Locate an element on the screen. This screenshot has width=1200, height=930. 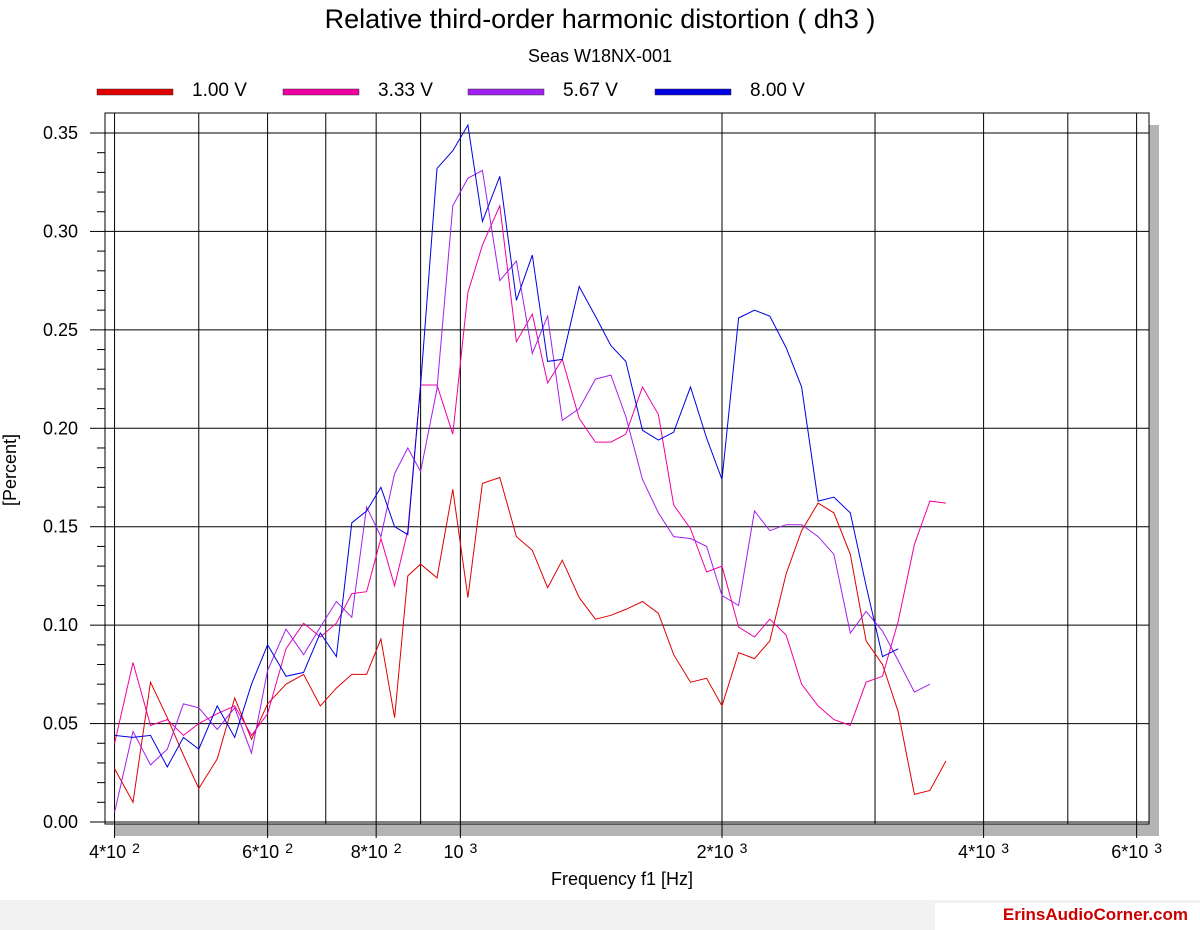
y-tick-label: 0.15 is located at coordinates (60, 527).